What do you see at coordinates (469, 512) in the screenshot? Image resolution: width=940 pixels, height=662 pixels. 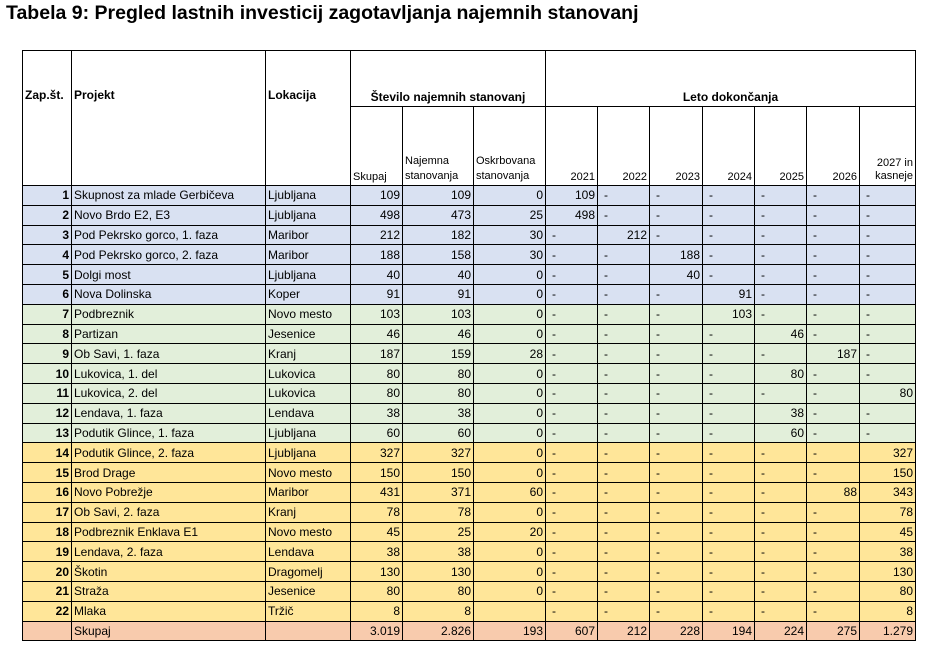 I see `table-row: 17 Ob Savi, 2. faza Kranj 78 78 0- - - - - -78` at bounding box center [469, 512].